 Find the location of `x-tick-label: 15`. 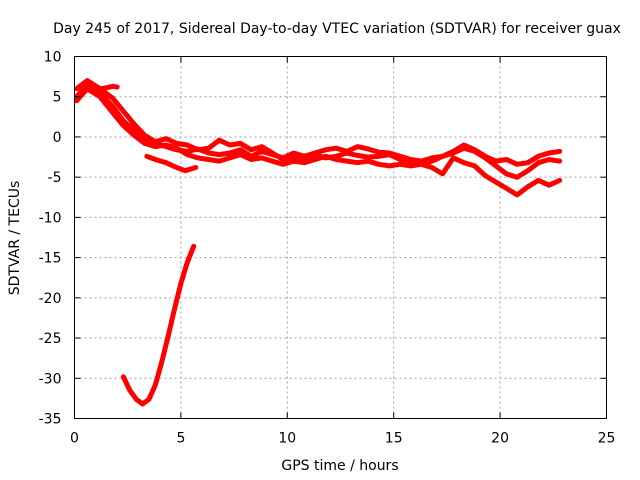

x-tick-label: 15 is located at coordinates (394, 439).